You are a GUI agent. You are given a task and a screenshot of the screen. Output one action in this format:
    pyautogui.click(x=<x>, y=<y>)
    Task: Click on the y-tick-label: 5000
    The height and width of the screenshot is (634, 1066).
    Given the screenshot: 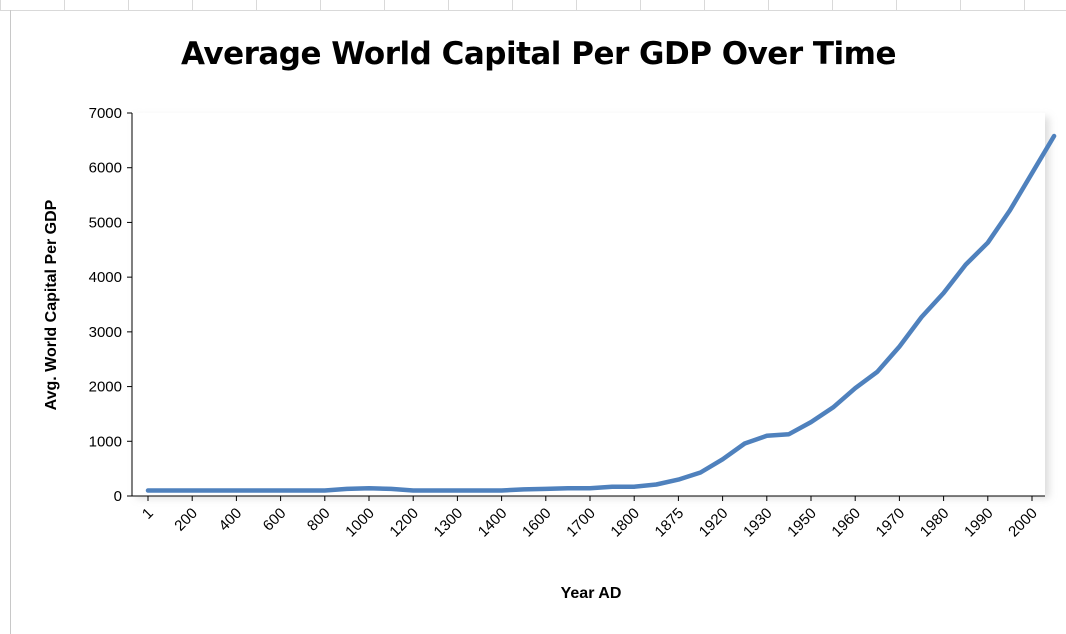 What is the action you would take?
    pyautogui.click(x=105, y=222)
    